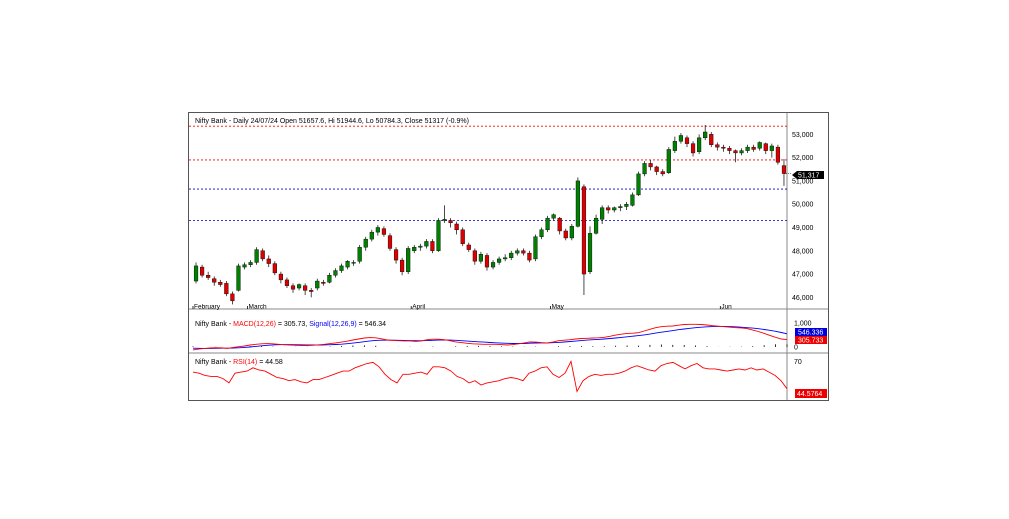  What do you see at coordinates (803, 205) in the screenshot?
I see `price-ytick-label: 50,000` at bounding box center [803, 205].